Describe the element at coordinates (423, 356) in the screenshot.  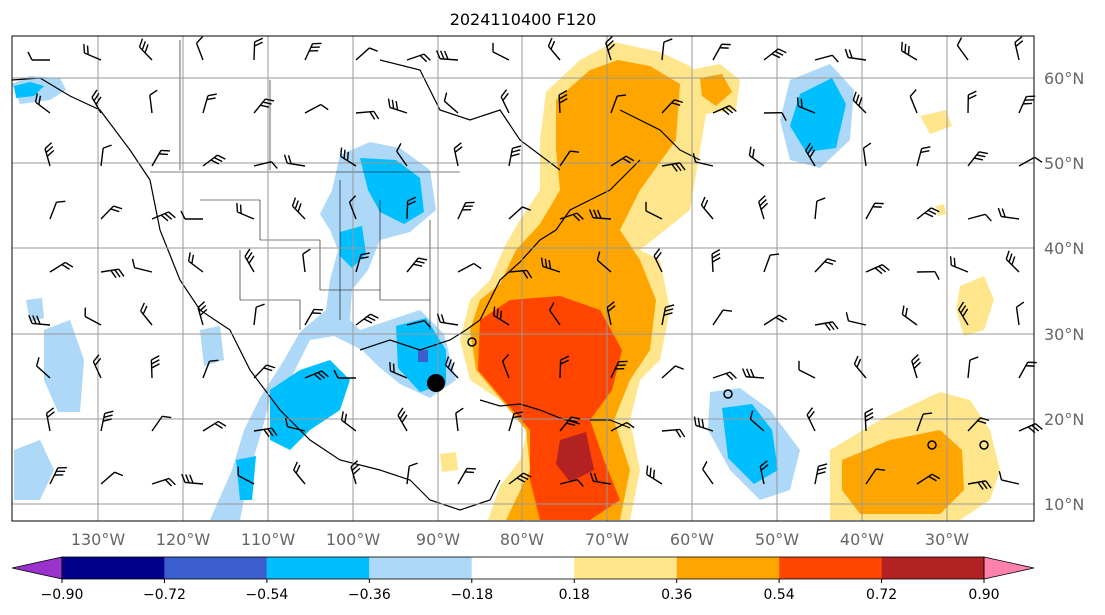
I see `neg-region-gulf-dark` at that location.